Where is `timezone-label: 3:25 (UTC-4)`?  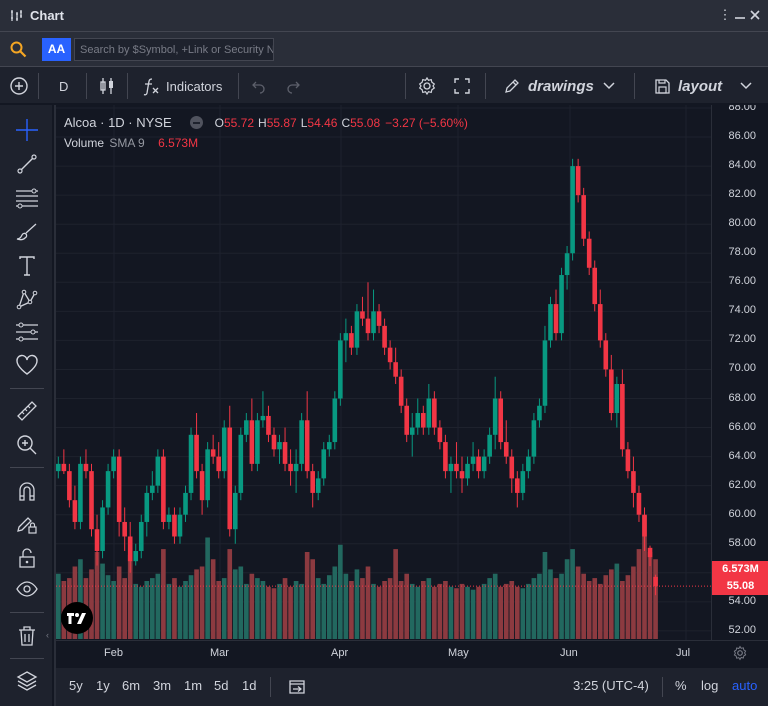
timezone-label: 3:25 (UTC-4) is located at coordinates (611, 685).